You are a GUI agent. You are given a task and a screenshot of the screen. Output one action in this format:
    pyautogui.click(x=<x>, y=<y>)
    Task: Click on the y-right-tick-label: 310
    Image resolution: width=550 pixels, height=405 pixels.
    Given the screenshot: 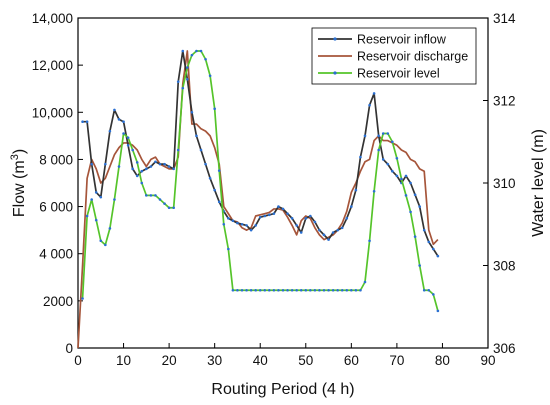 What is the action you would take?
    pyautogui.click(x=504, y=183)
    